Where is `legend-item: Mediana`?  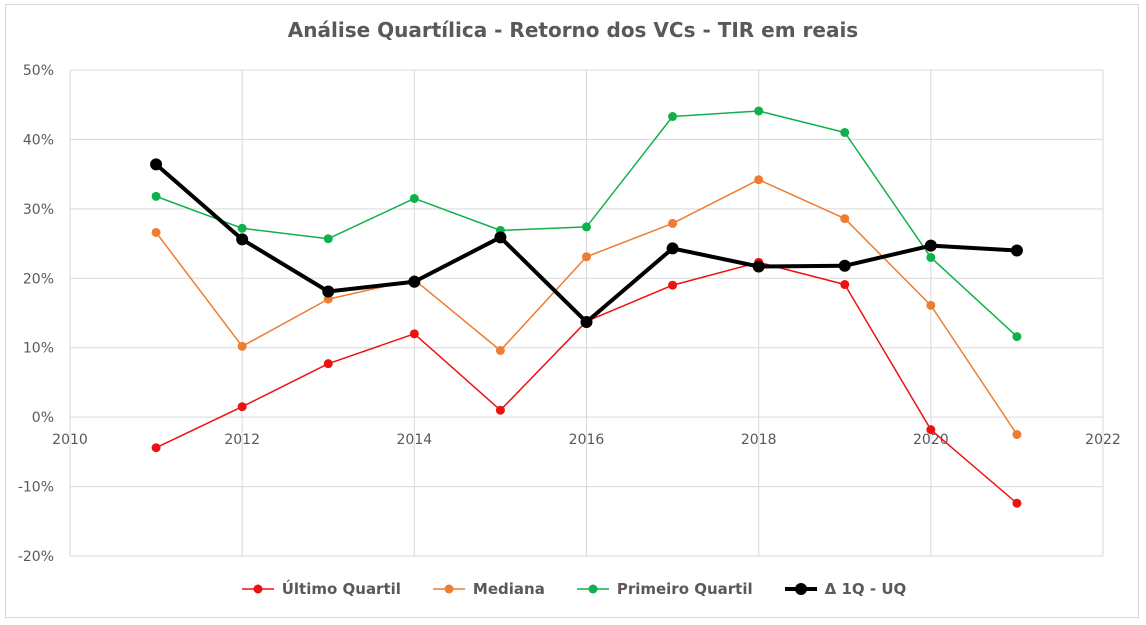 legend-item: Mediana is located at coordinates (488, 589).